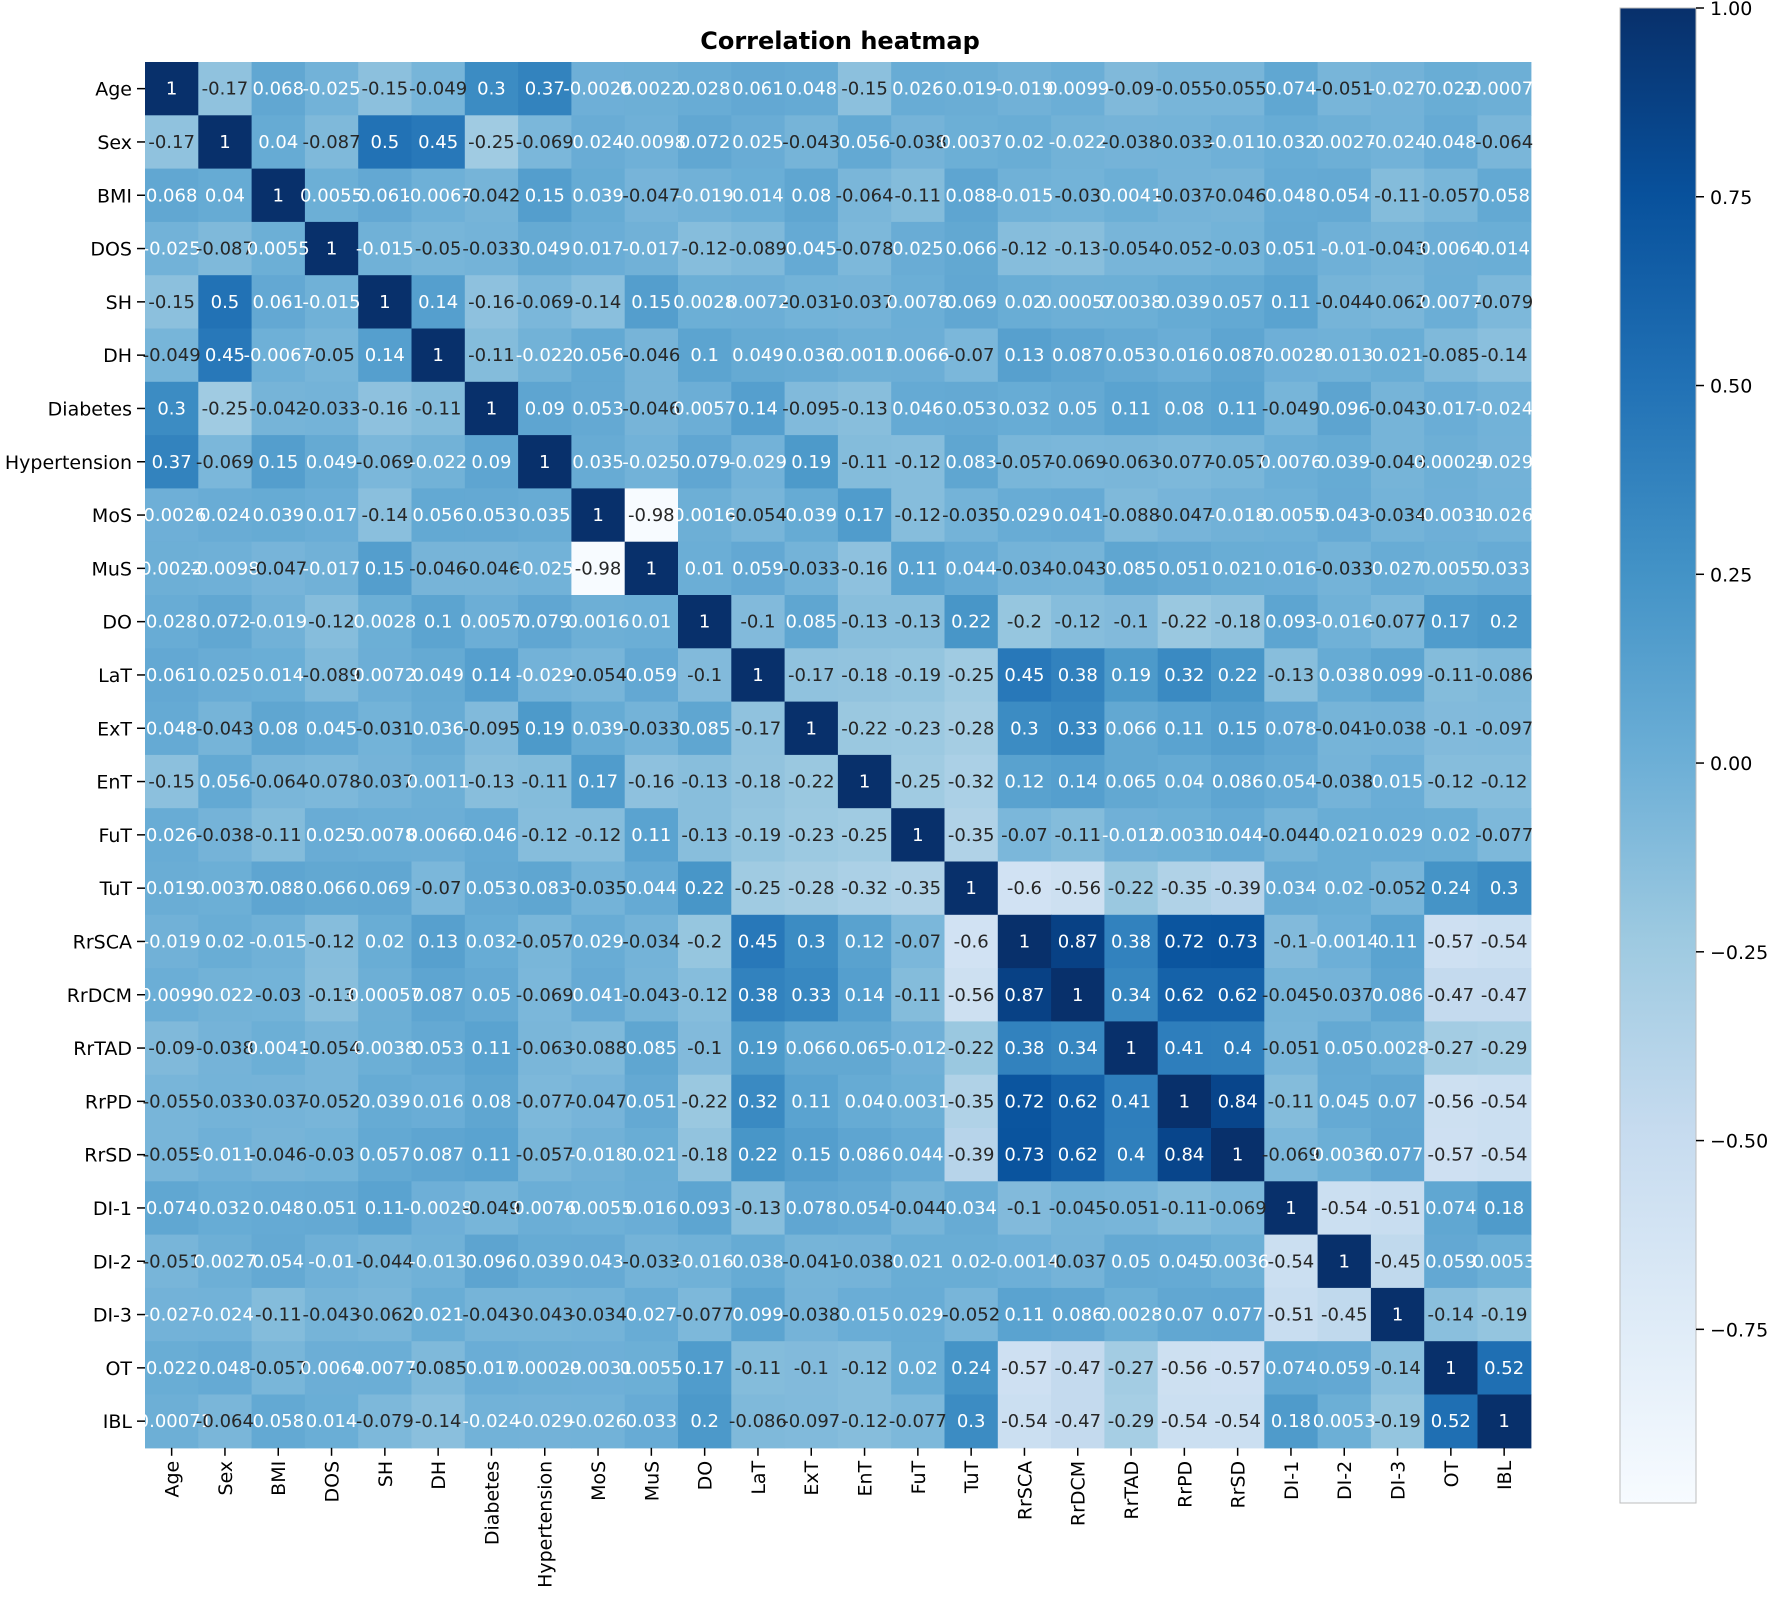 This screenshot has width=1770, height=1599. Describe the element at coordinates (491, 1421) in the screenshot. I see `cell-value-label: -0.024` at that location.